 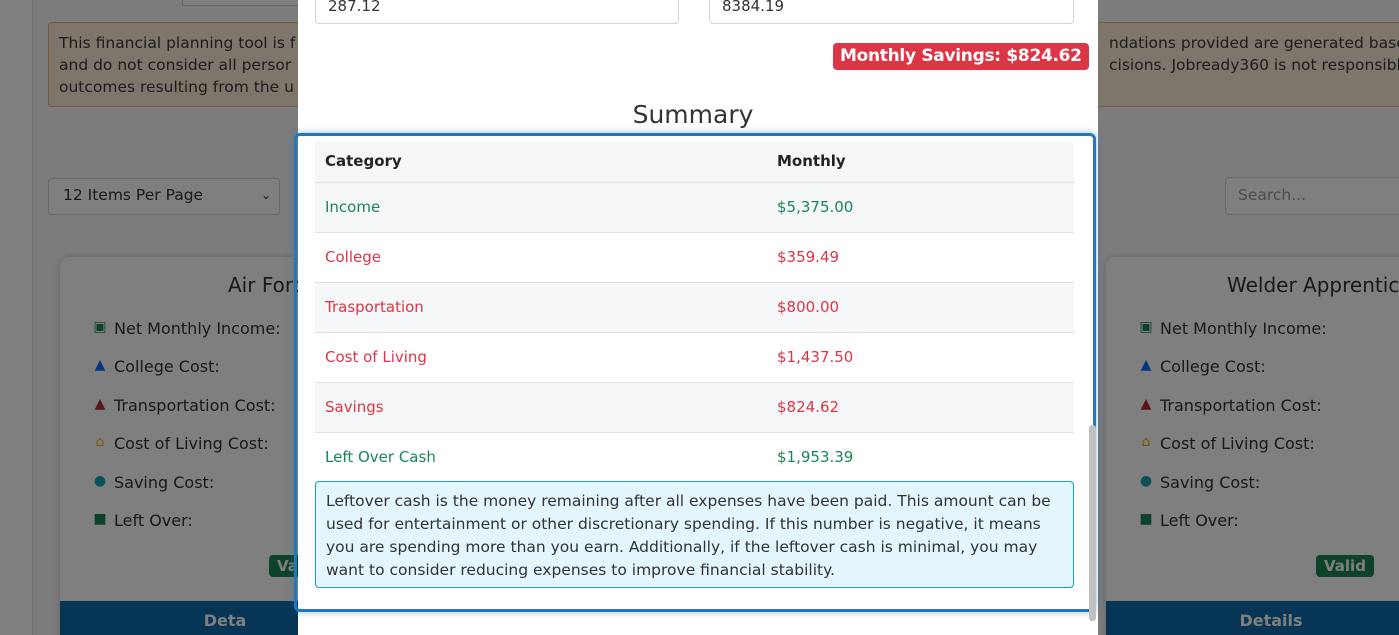 I want to click on row-category: Savings, so click(x=538, y=407).